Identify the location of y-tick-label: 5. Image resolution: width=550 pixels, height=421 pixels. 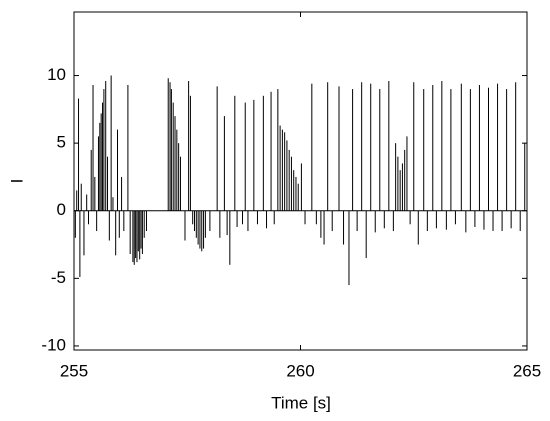
(61, 142).